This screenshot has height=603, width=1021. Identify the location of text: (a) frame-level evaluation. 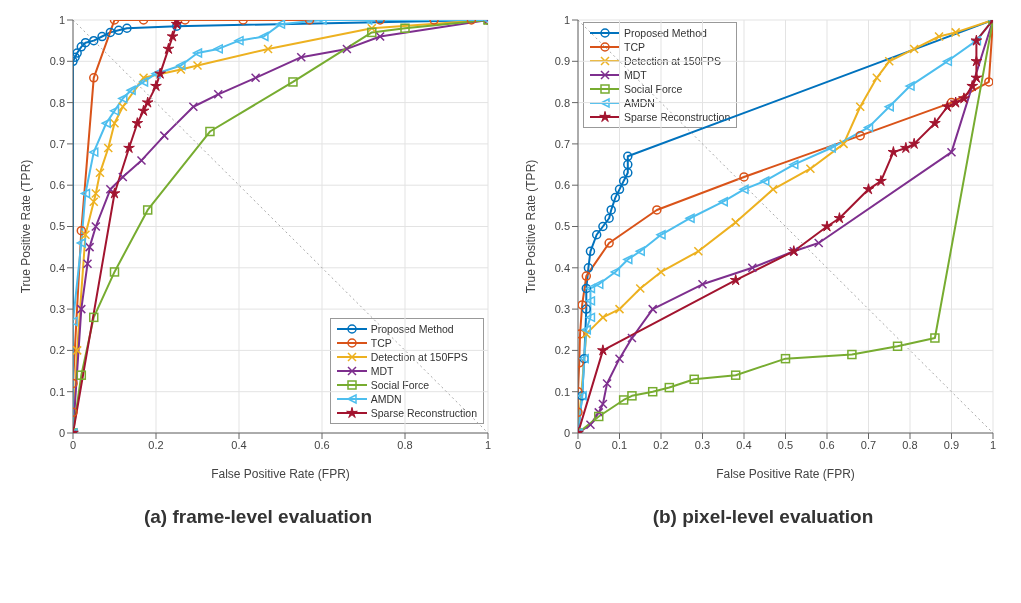
(258, 517).